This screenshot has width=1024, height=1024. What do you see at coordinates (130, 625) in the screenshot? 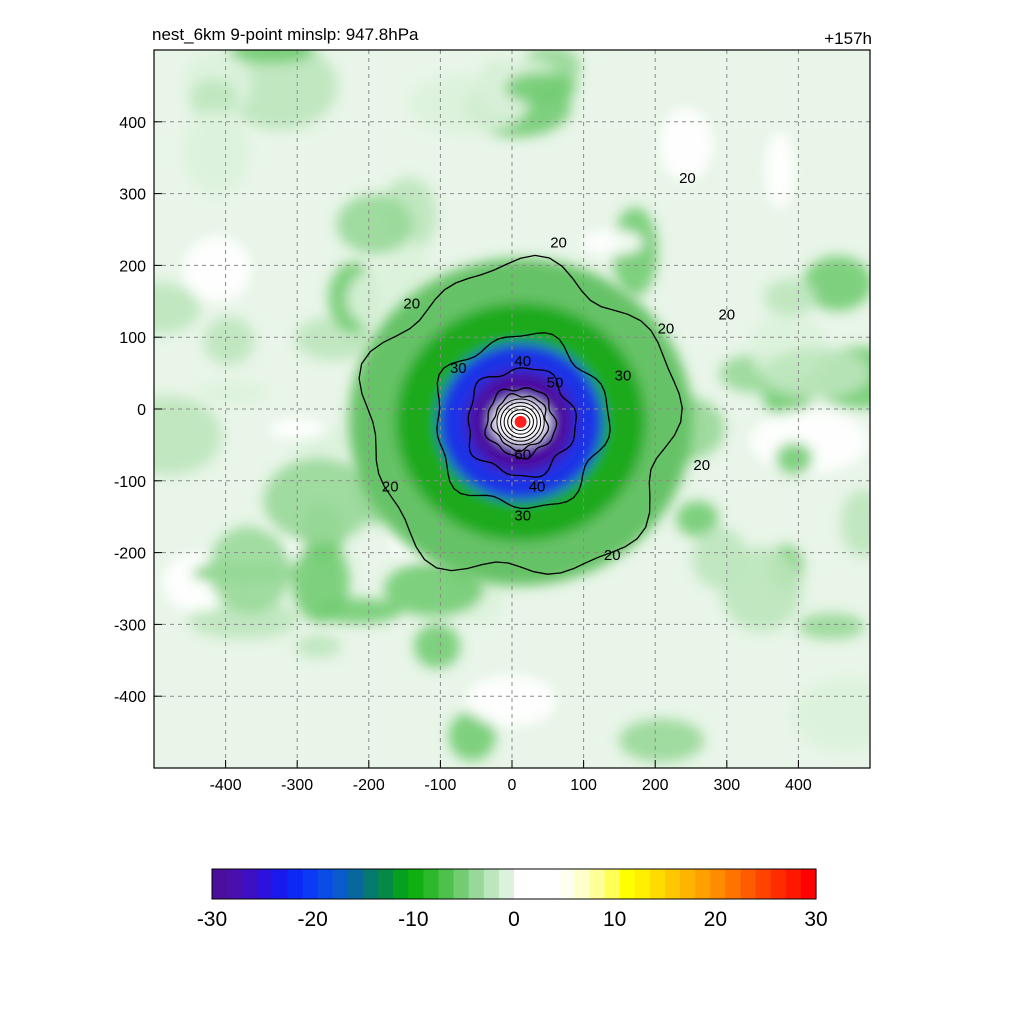
I see `y-tick-label: -300` at bounding box center [130, 625].